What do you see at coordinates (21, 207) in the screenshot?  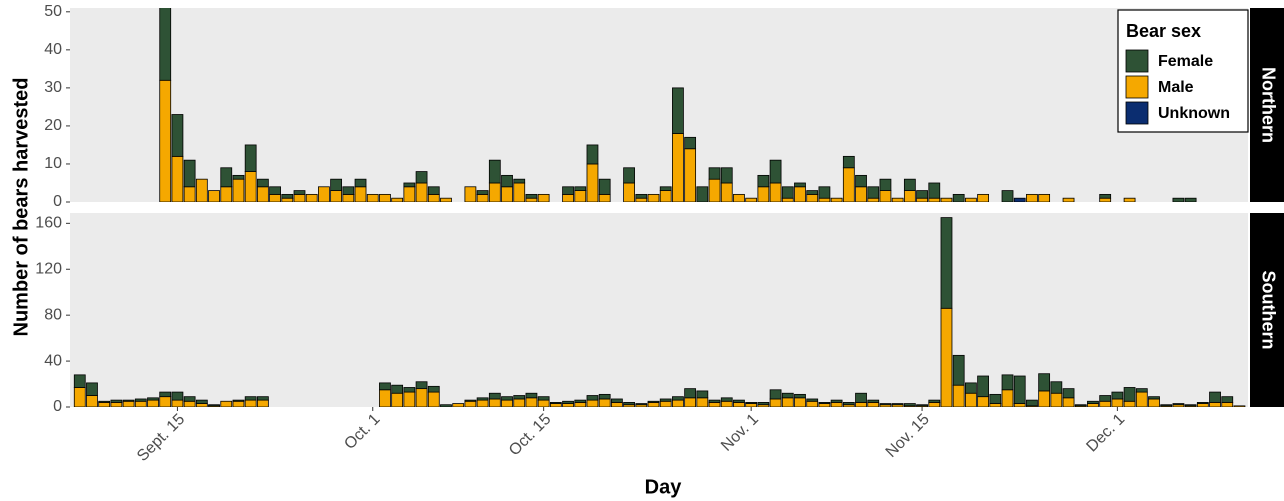 I see `y-axis-title: Number of bears harvested` at bounding box center [21, 207].